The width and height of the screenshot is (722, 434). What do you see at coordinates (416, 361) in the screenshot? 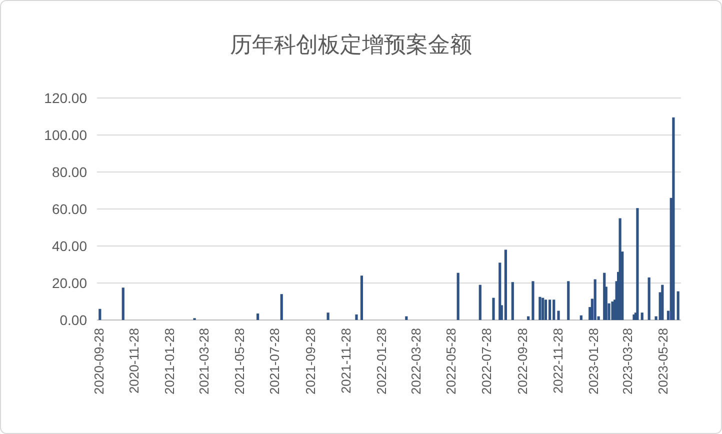
I see `x-tick-label: 2022-03-28` at bounding box center [416, 361].